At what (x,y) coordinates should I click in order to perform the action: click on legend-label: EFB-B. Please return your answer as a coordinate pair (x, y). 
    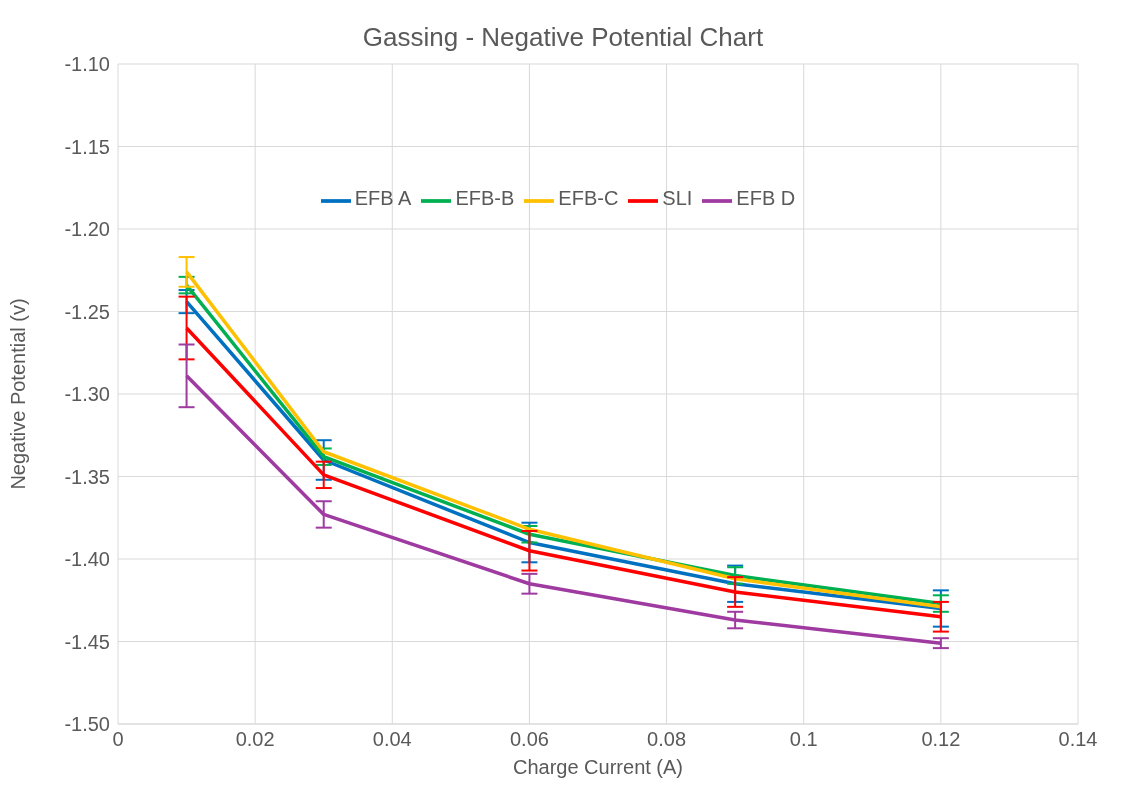
    Looking at the image, I should click on (485, 198).